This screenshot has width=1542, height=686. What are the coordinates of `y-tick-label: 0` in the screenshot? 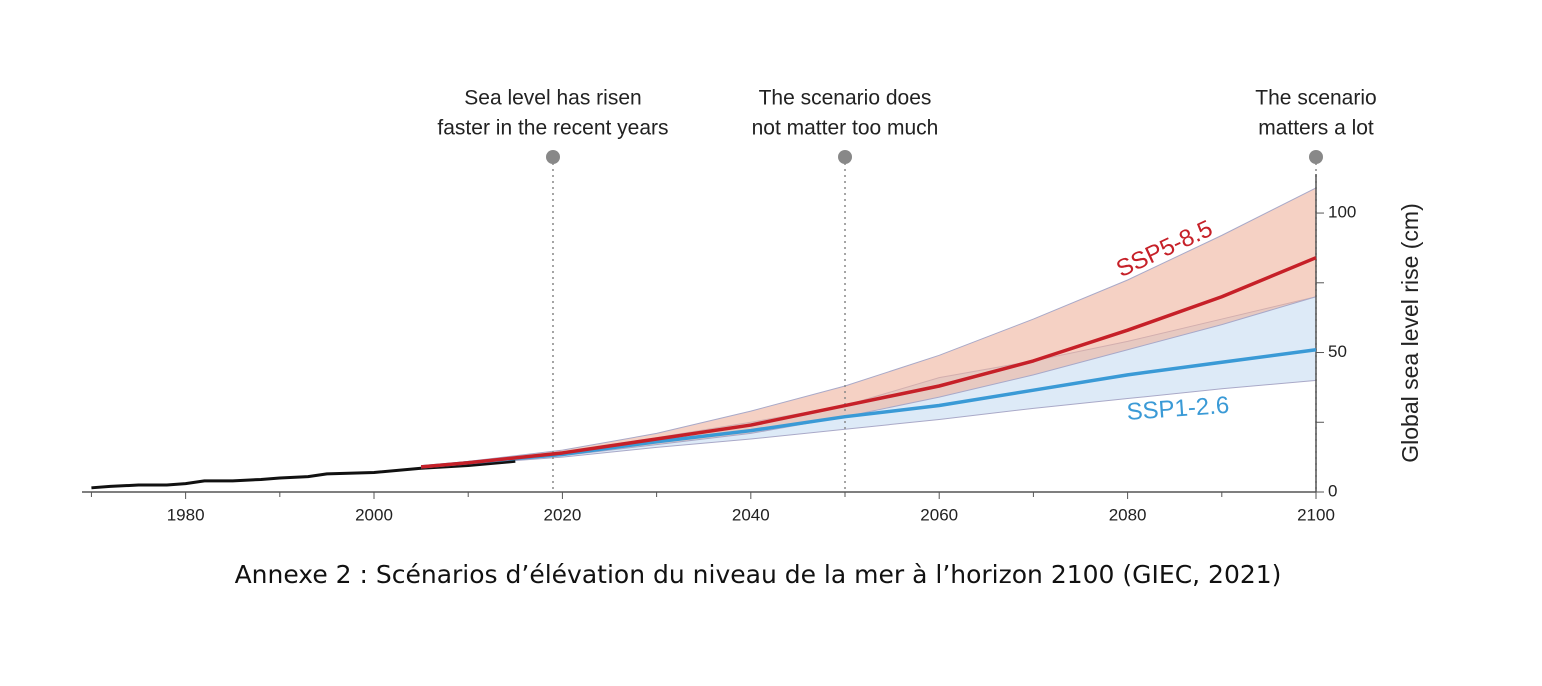 It's located at (1332, 490).